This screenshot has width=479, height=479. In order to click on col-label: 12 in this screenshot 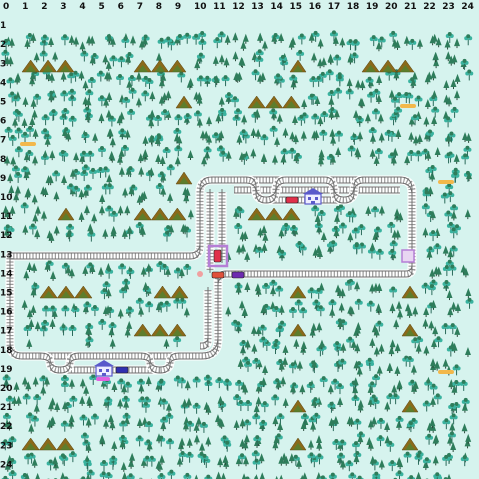, I will do `click(238, 7)`.